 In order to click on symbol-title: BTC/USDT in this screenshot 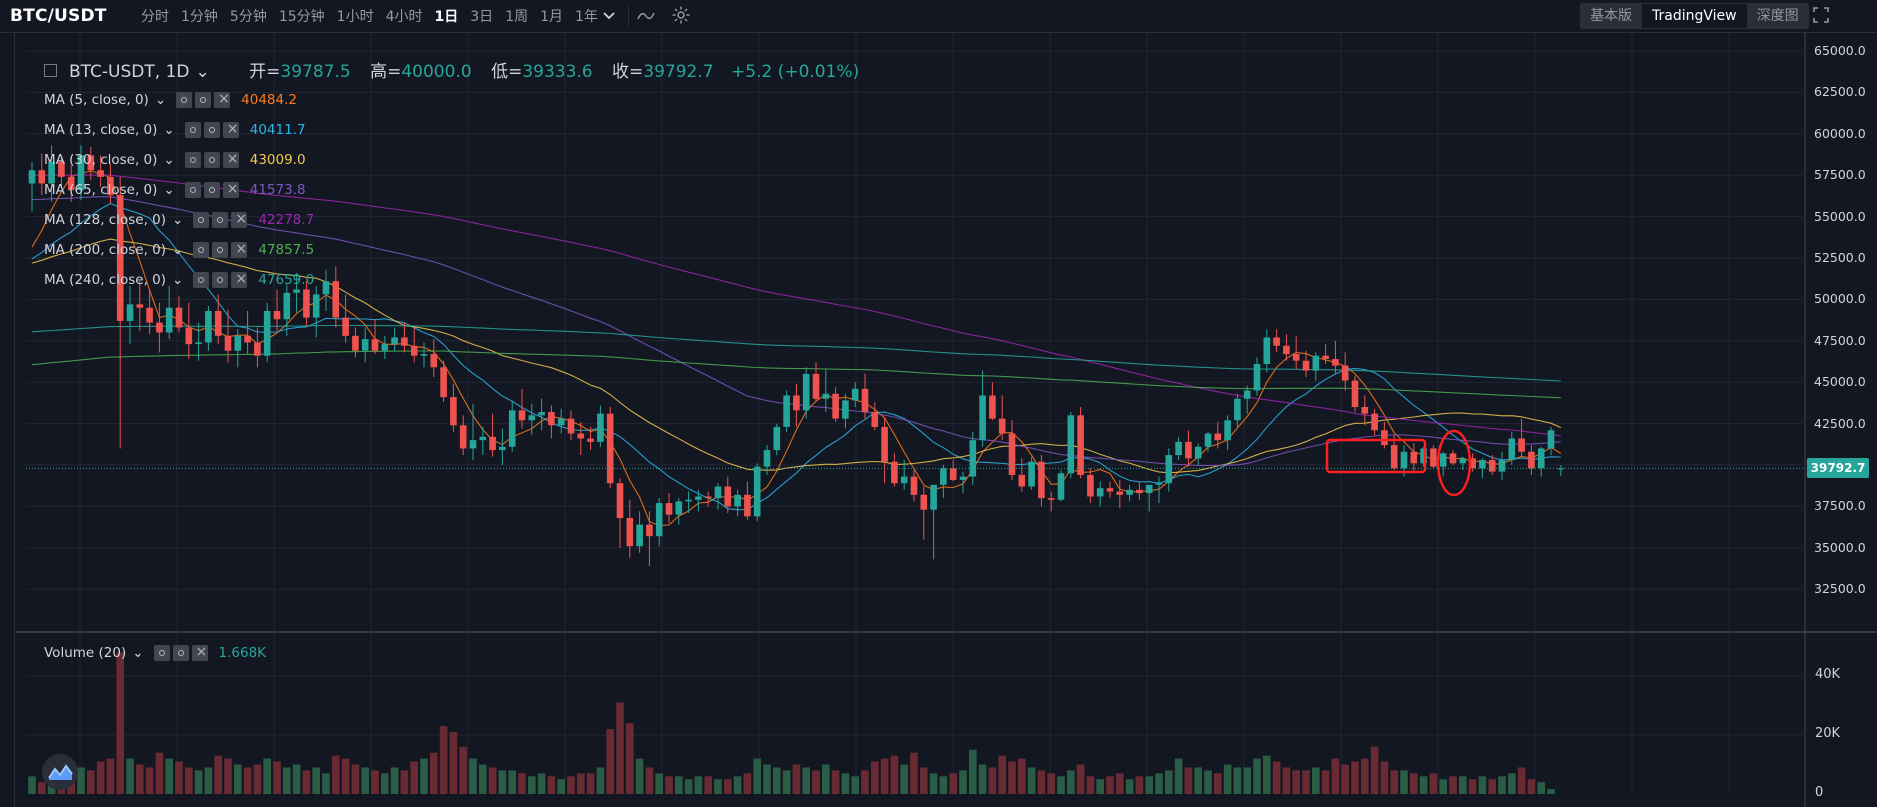, I will do `click(58, 16)`.